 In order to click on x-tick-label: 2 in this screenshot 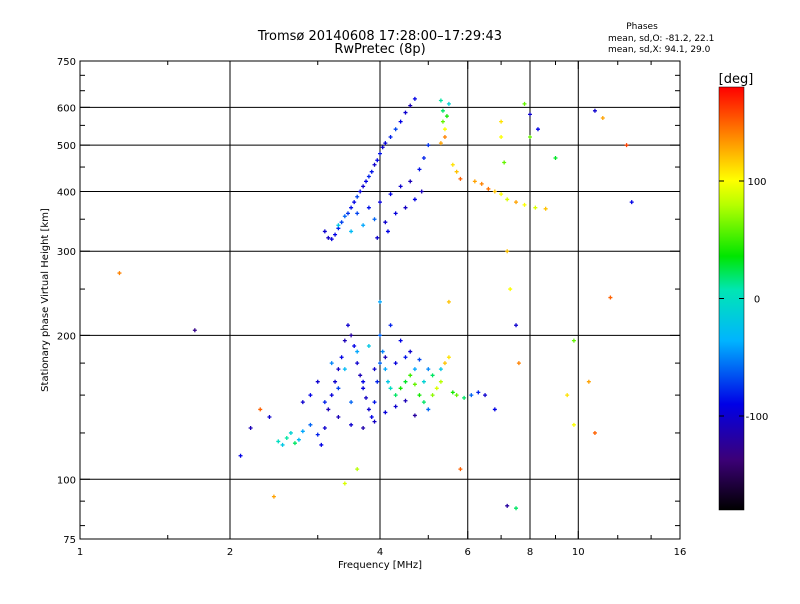, I will do `click(230, 552)`.